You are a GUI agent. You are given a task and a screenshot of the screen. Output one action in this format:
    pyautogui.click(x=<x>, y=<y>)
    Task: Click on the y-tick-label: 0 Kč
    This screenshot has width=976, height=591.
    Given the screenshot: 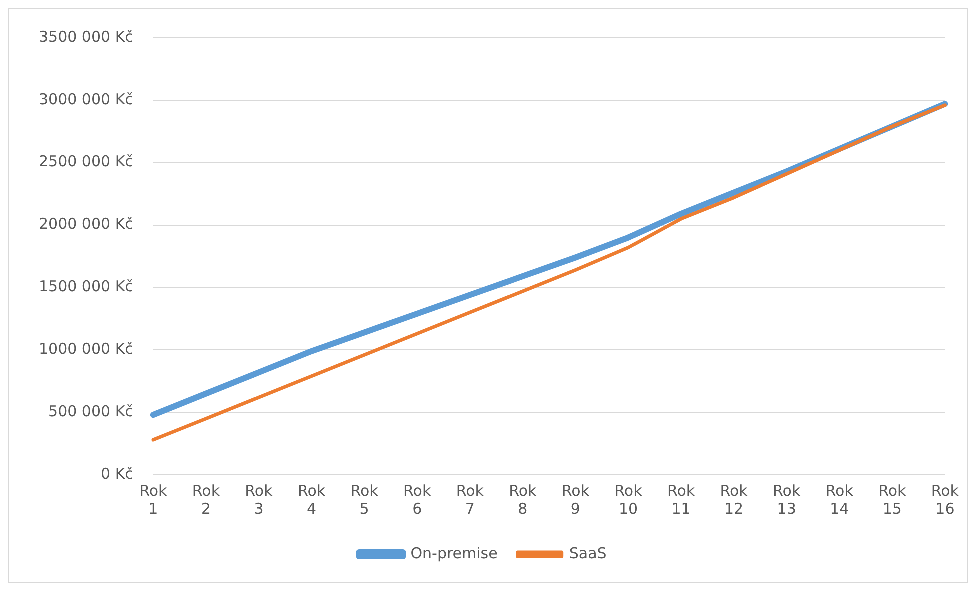 What is the action you would take?
    pyautogui.click(x=117, y=473)
    